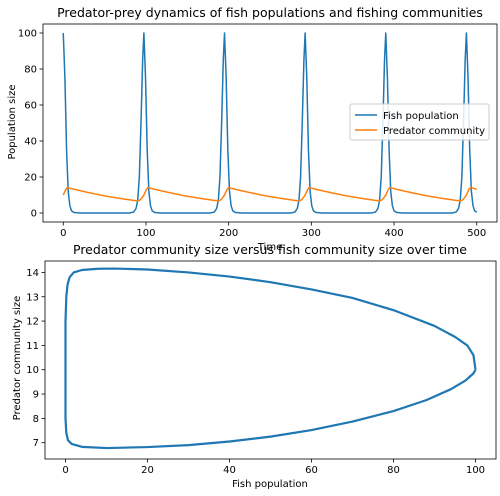  I want to click on y-tick-label: 7, so click(36, 443).